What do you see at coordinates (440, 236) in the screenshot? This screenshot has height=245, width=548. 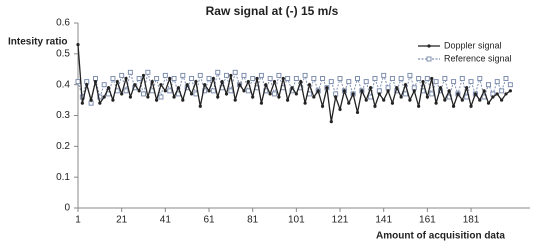 I see `x-axis-title: Amount of acquisition data` at bounding box center [440, 236].